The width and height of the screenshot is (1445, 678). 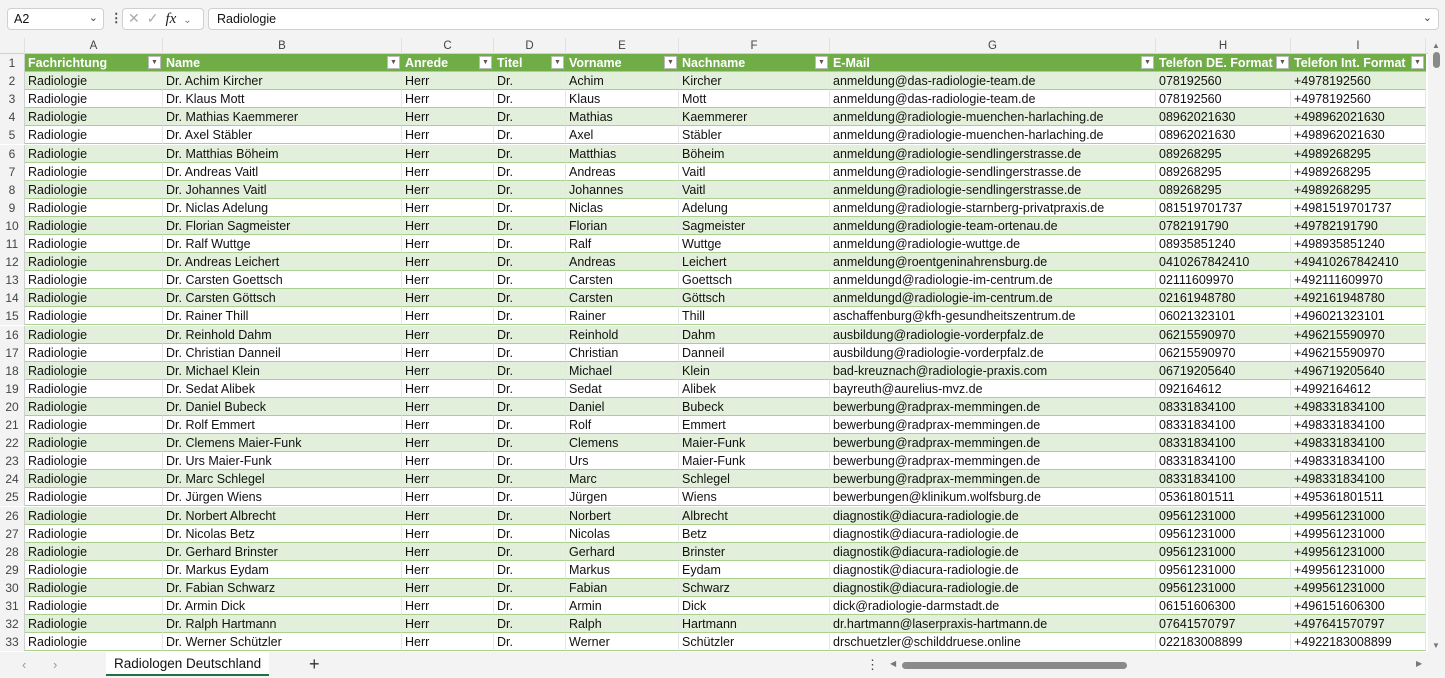 I want to click on cell-nachname: Albrecht, so click(x=754, y=515).